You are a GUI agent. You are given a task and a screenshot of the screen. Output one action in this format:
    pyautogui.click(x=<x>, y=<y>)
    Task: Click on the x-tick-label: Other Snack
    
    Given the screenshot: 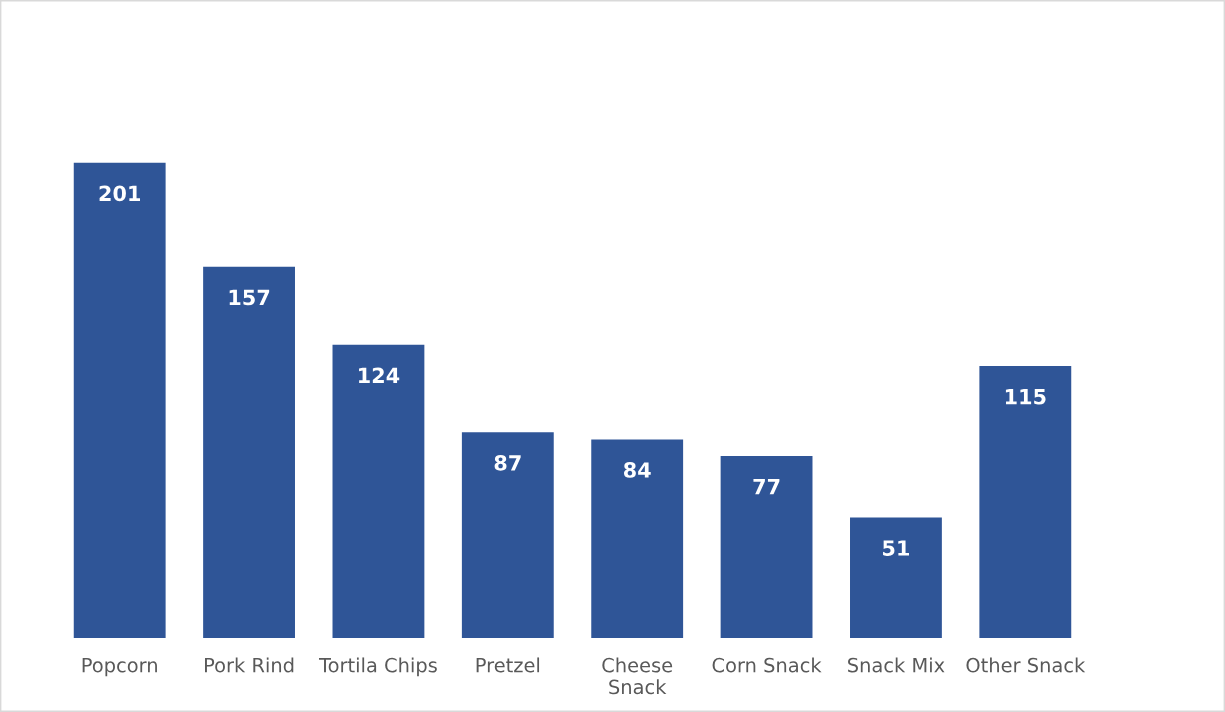 What is the action you would take?
    pyautogui.click(x=1026, y=665)
    